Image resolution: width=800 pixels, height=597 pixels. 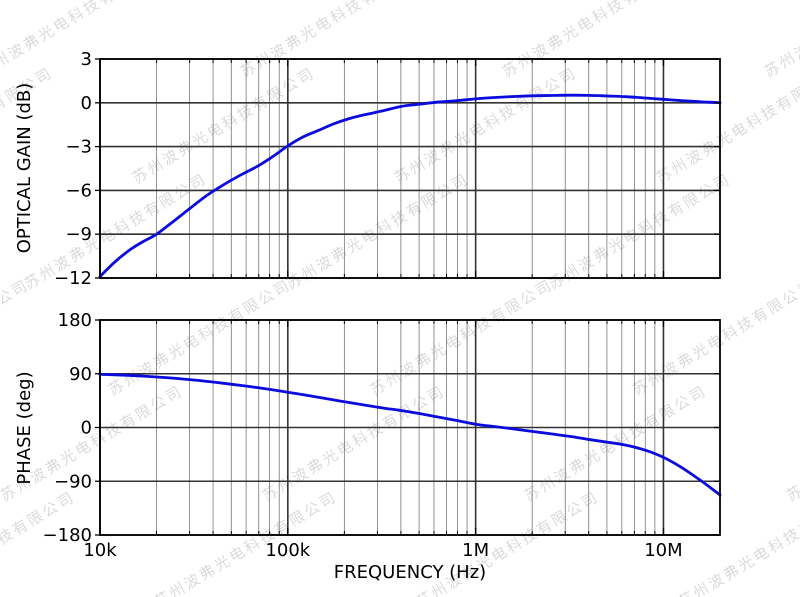 What do you see at coordinates (86, 59) in the screenshot?
I see `y-tick-label: 3` at bounding box center [86, 59].